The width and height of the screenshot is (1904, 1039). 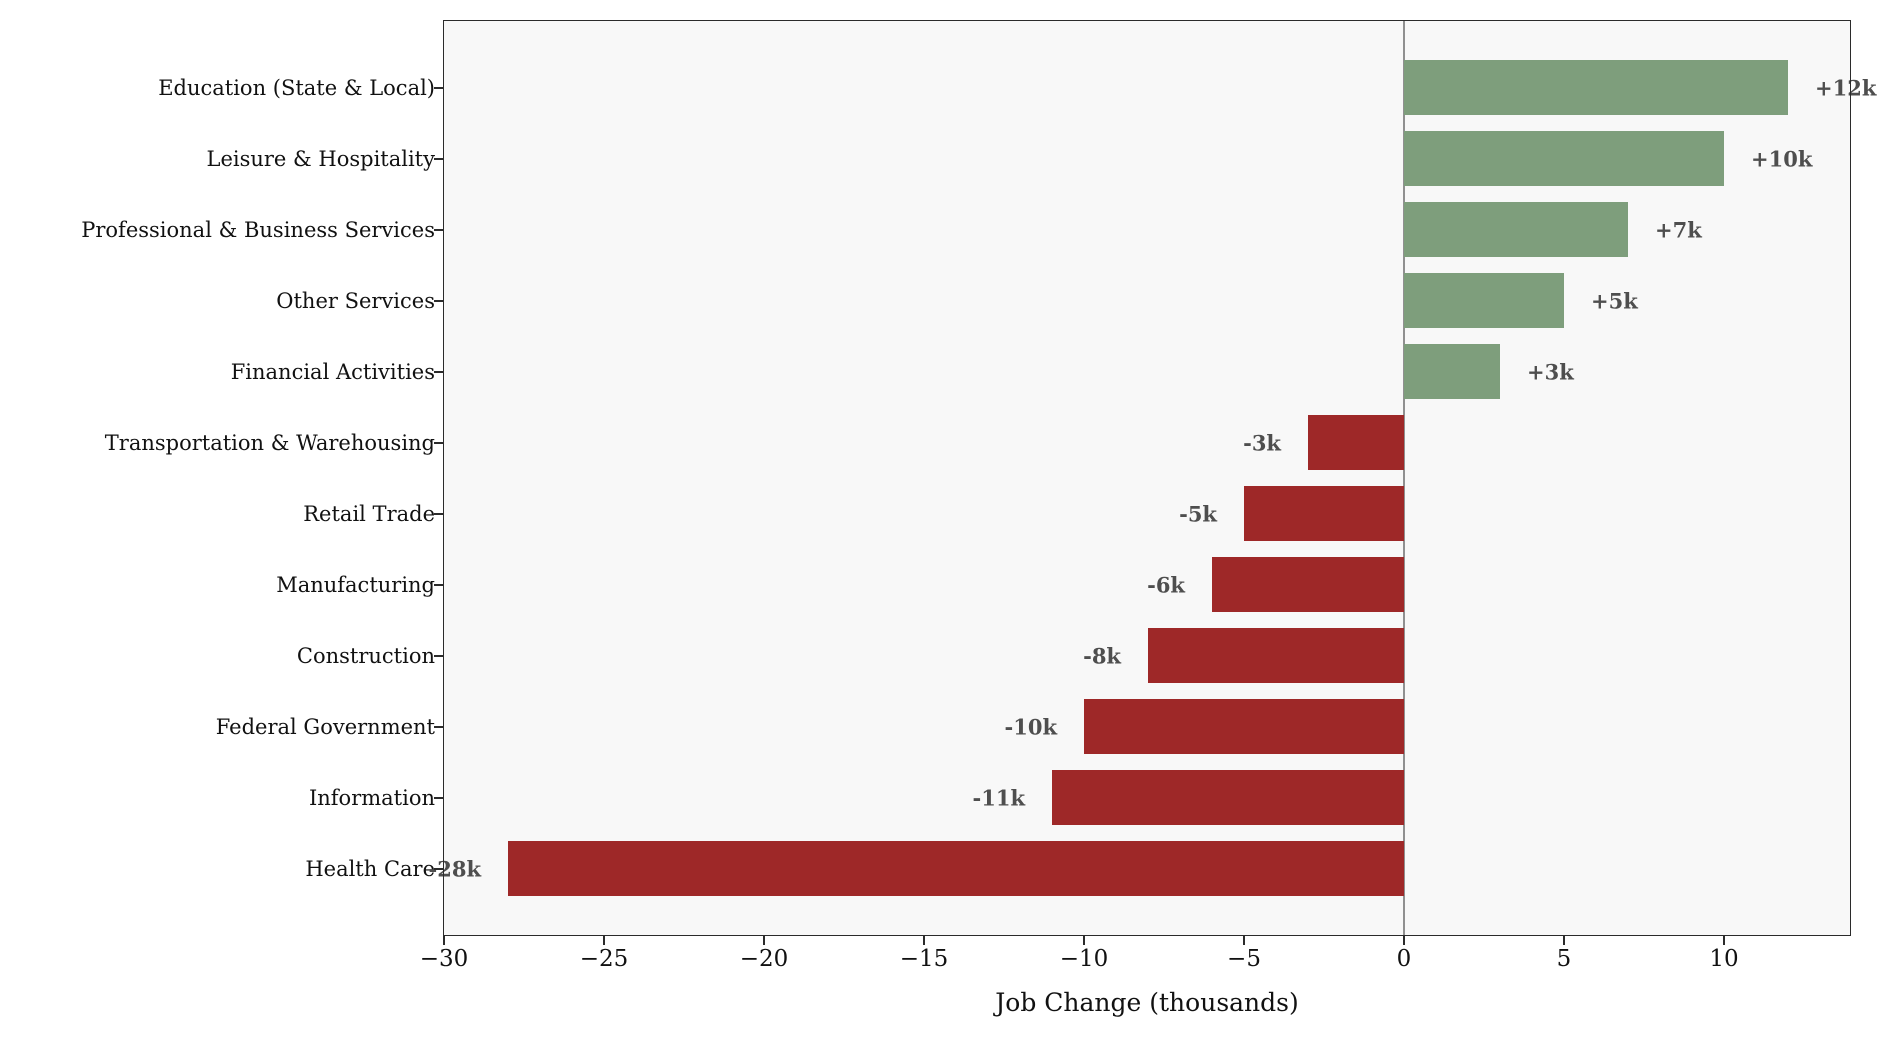 What do you see at coordinates (296, 87) in the screenshot?
I see `category-label: Education (State & Local)` at bounding box center [296, 87].